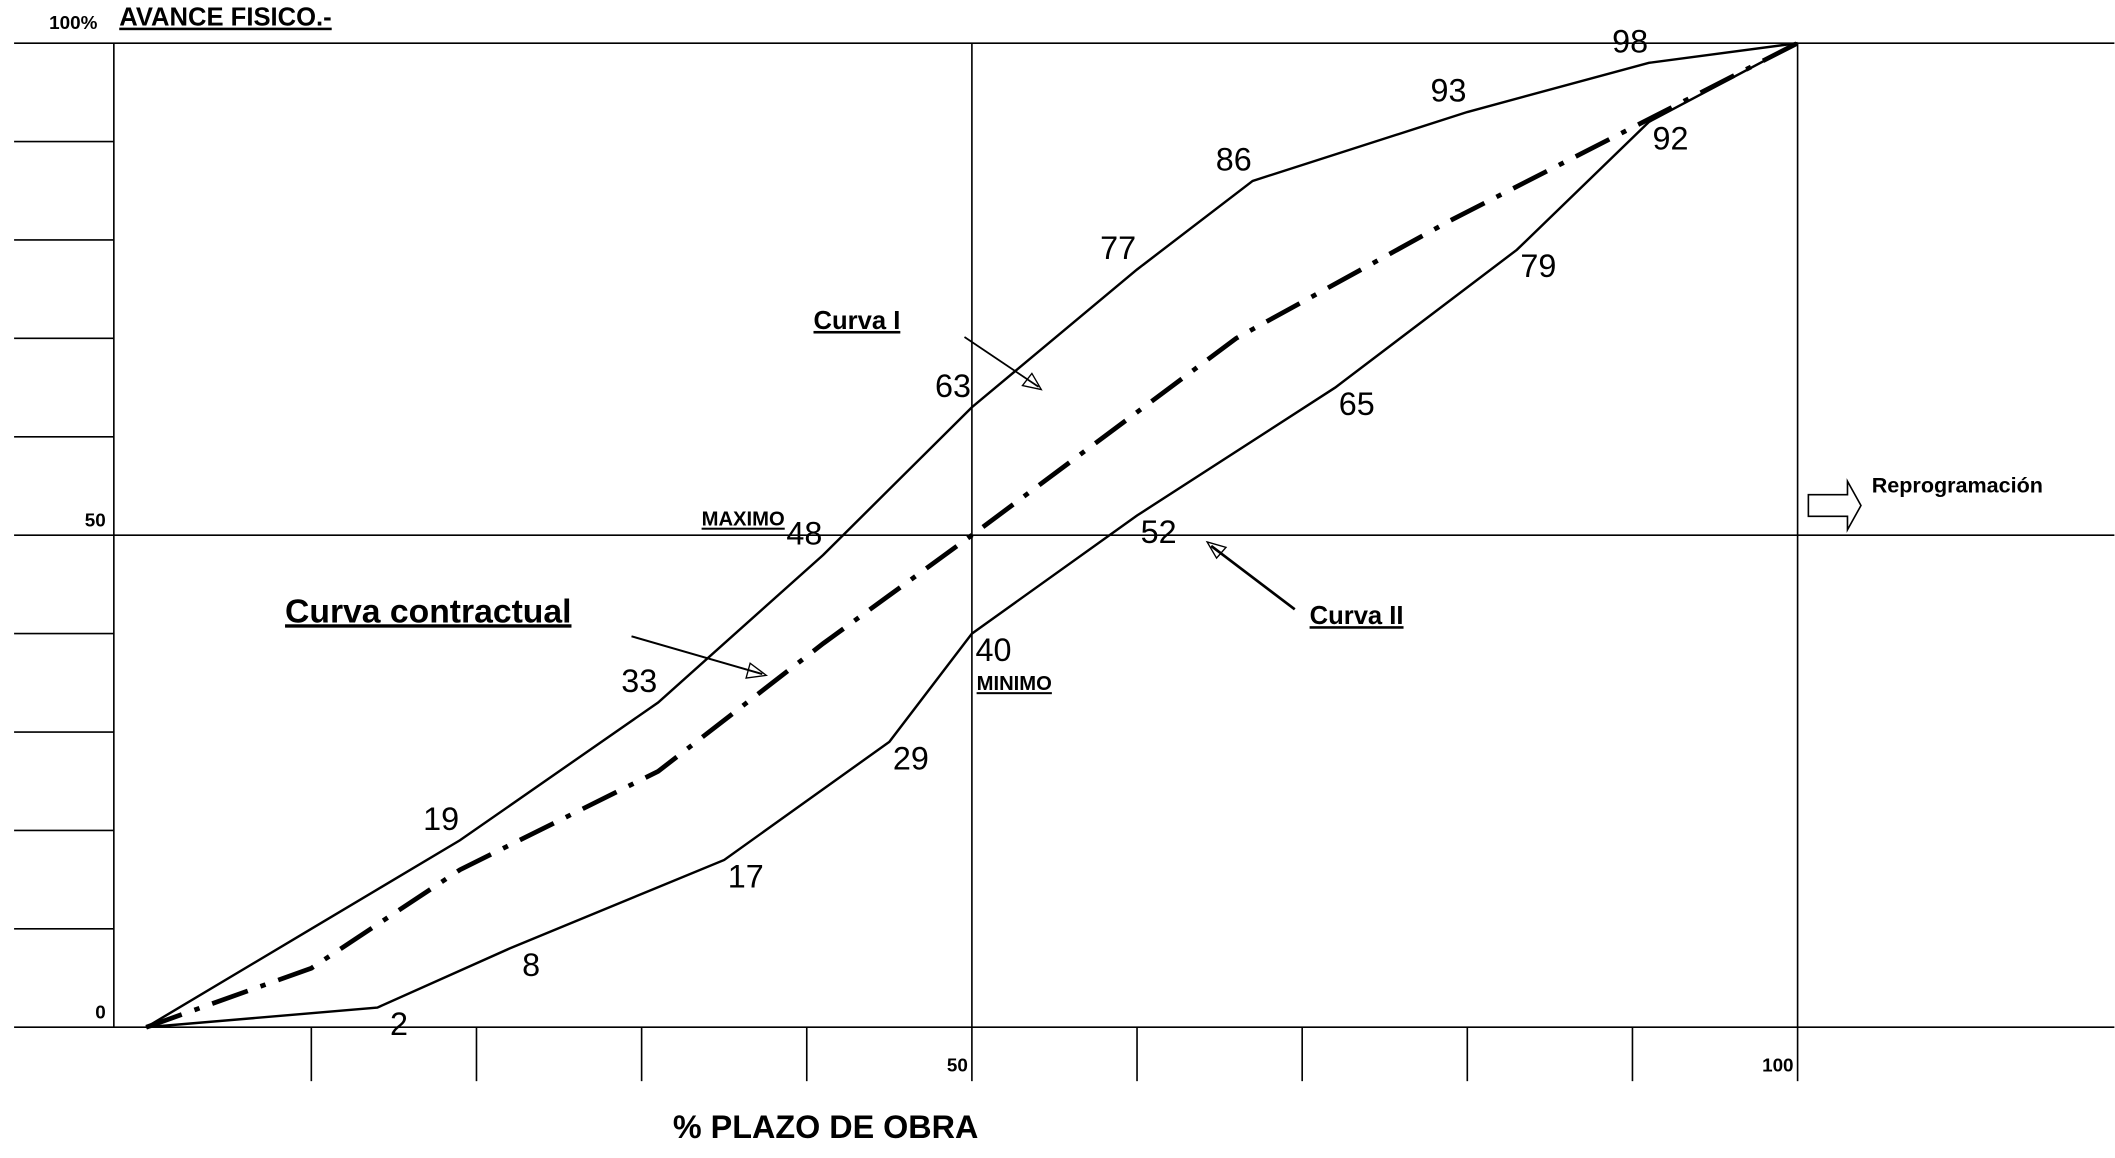 Image resolution: width=2115 pixels, height=1158 pixels. I want to click on curve-label: Curva contractual, so click(428, 611).